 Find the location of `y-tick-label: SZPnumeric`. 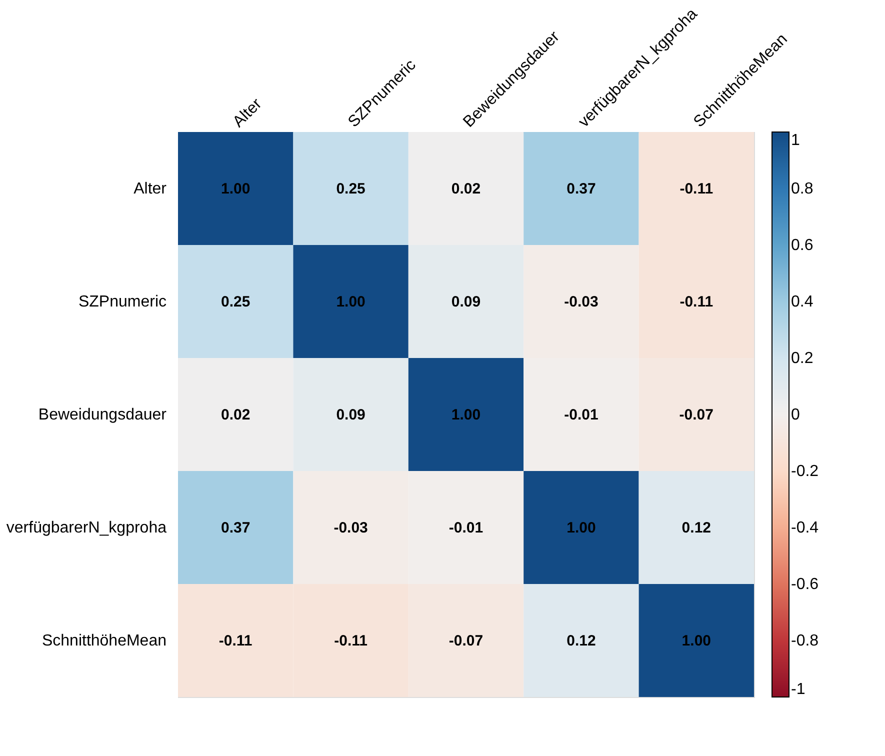

y-tick-label: SZPnumeric is located at coordinates (122, 302).